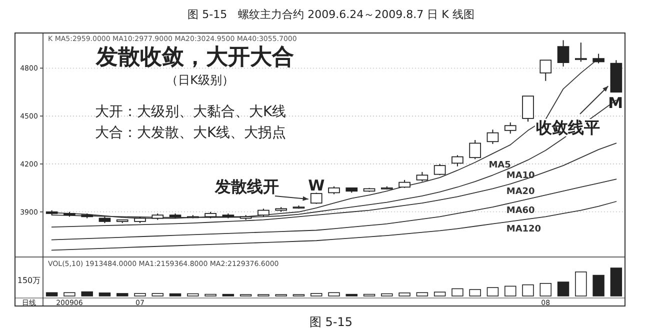 The height and width of the screenshot is (335, 662). What do you see at coordinates (520, 191) in the screenshot?
I see `series-label: MA20` at bounding box center [520, 191].